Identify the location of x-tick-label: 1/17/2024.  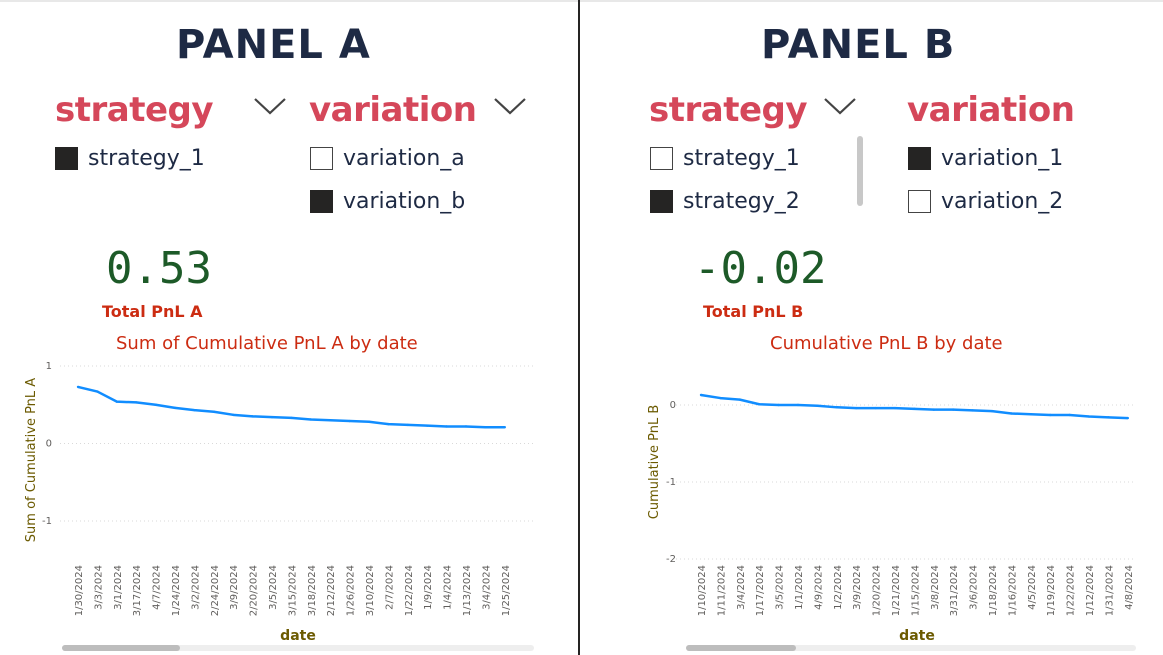
(760, 590).